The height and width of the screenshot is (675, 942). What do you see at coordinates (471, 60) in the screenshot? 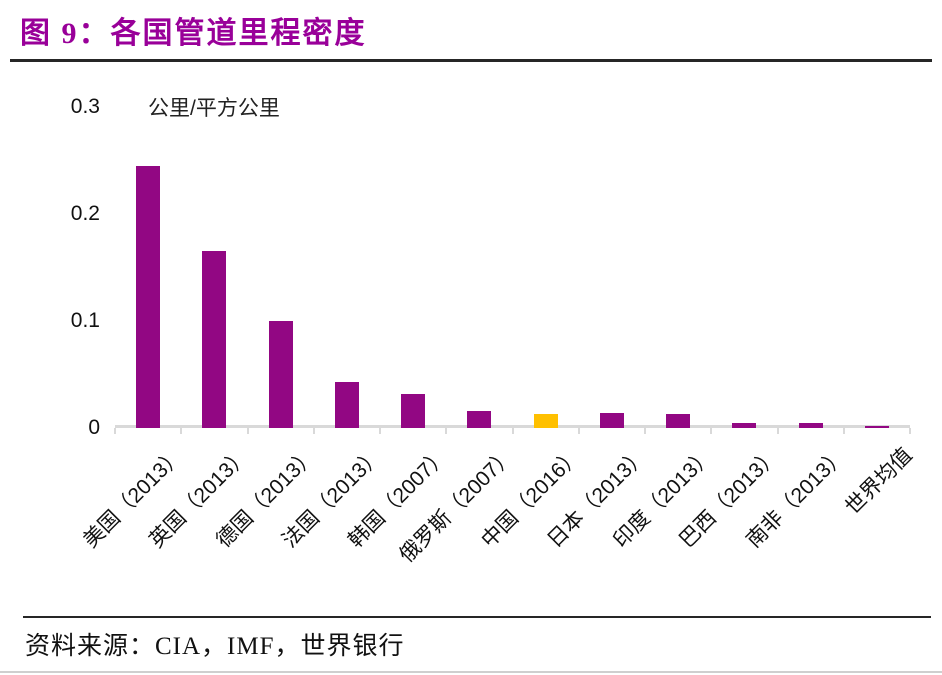
I see `title-divider-line` at bounding box center [471, 60].